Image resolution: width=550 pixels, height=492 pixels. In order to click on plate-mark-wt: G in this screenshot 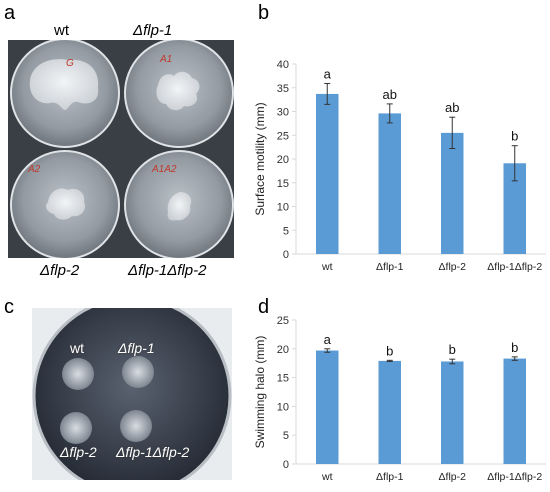, I will do `click(70, 63)`.